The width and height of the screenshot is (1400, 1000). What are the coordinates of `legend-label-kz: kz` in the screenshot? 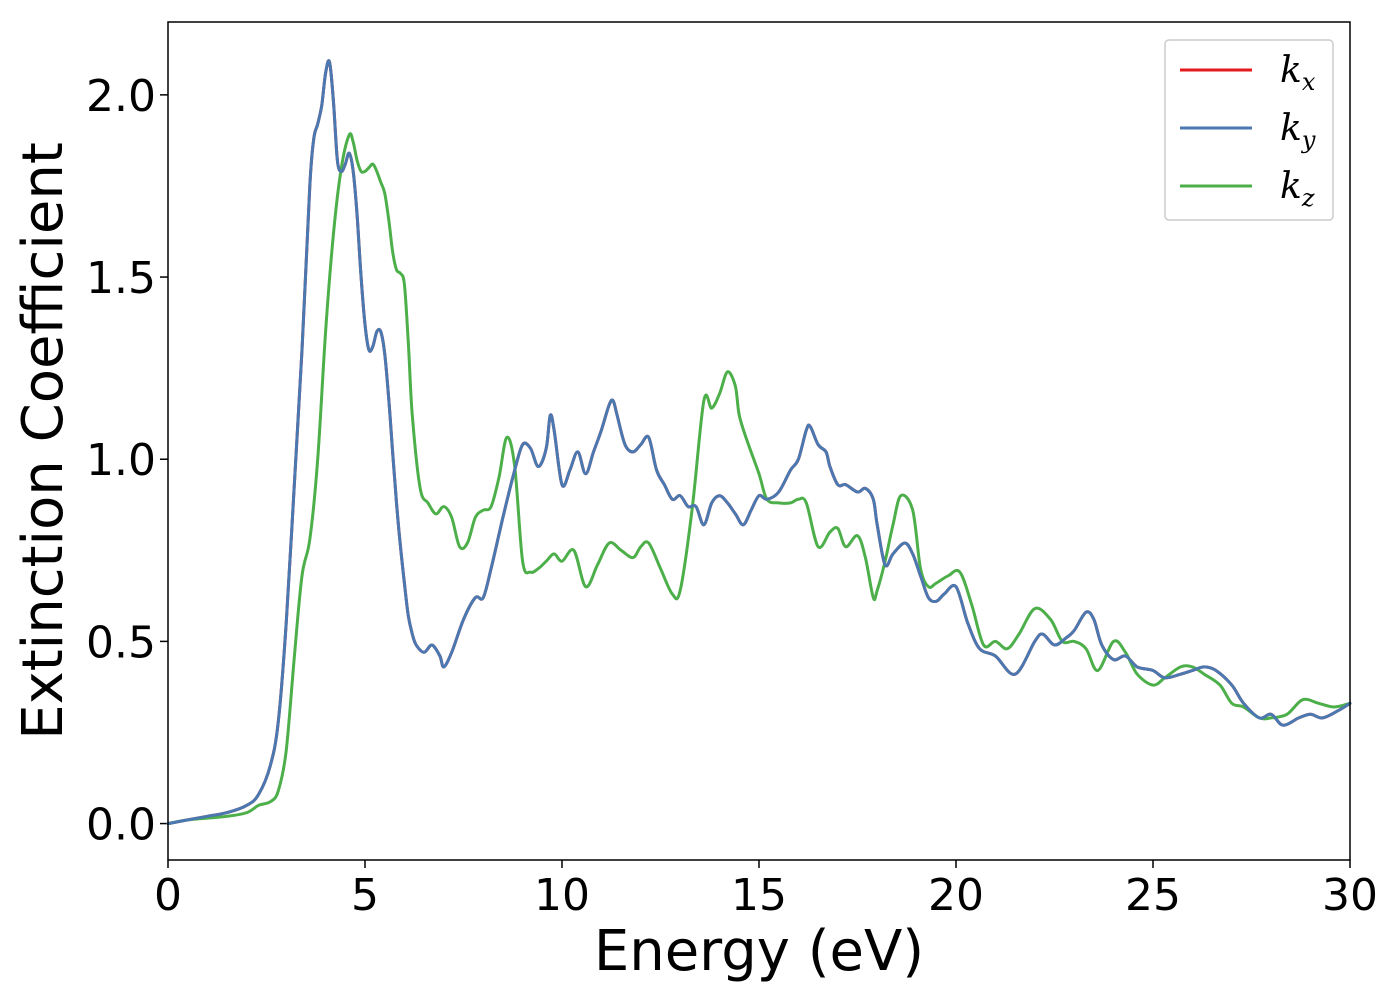 It's located at (1297, 189).